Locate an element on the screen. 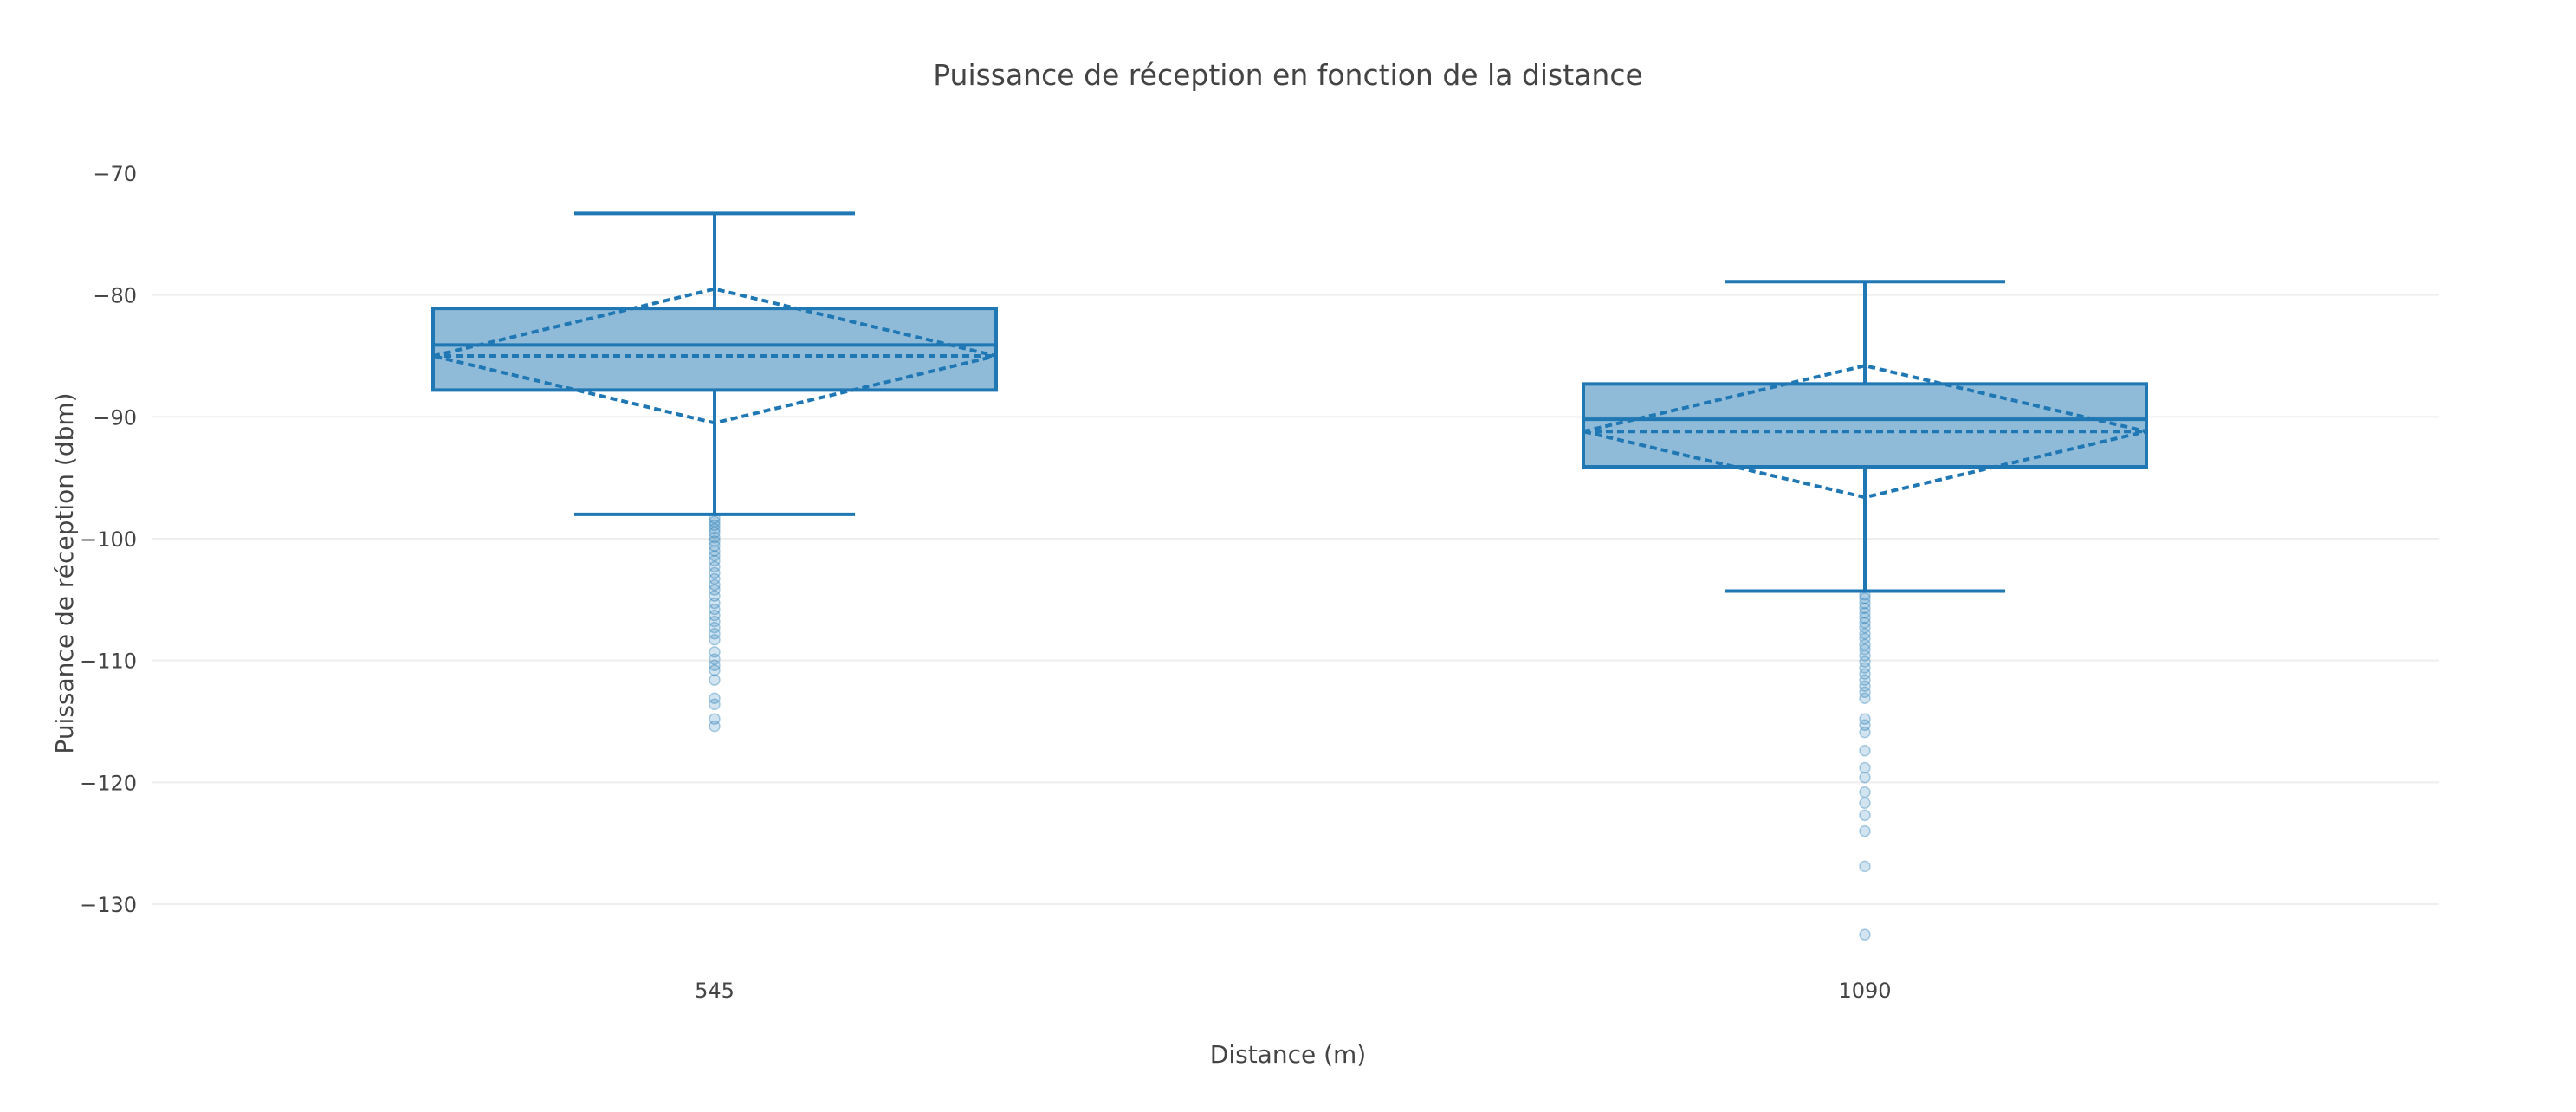  x-tick-label: 1090 is located at coordinates (1864, 991).